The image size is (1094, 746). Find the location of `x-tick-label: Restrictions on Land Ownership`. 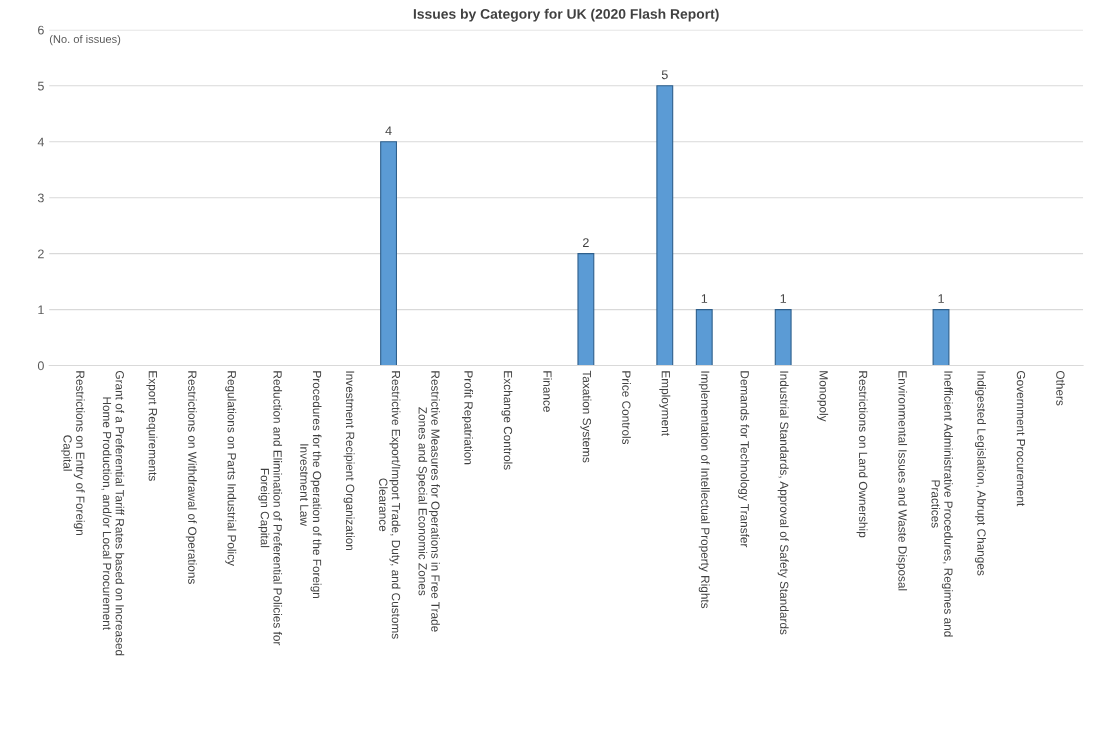

x-tick-label: Restrictions on Land Ownership is located at coordinates (862, 454).